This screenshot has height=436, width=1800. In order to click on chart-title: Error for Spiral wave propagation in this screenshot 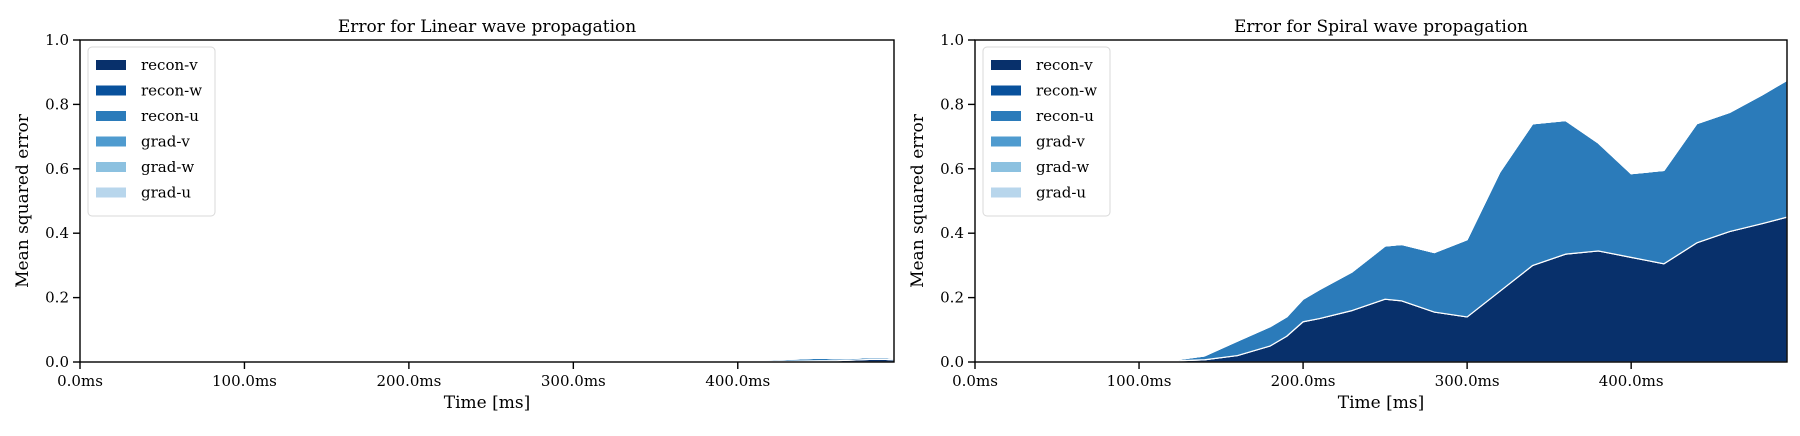, I will do `click(1381, 27)`.